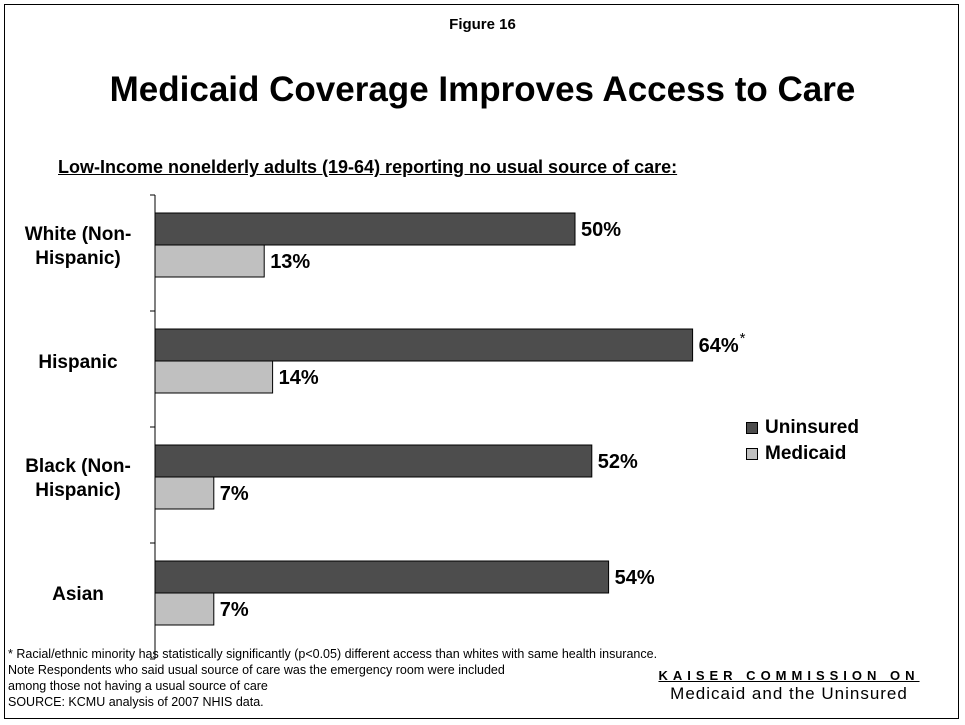 The image size is (965, 725). I want to click on legend: Uninsured Medicaid, so click(802, 441).